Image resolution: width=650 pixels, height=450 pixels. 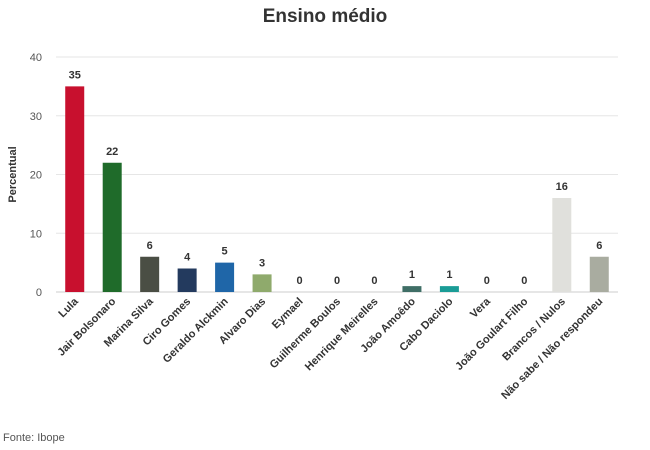 What do you see at coordinates (68, 307) in the screenshot?
I see `category-label: Lula` at bounding box center [68, 307].